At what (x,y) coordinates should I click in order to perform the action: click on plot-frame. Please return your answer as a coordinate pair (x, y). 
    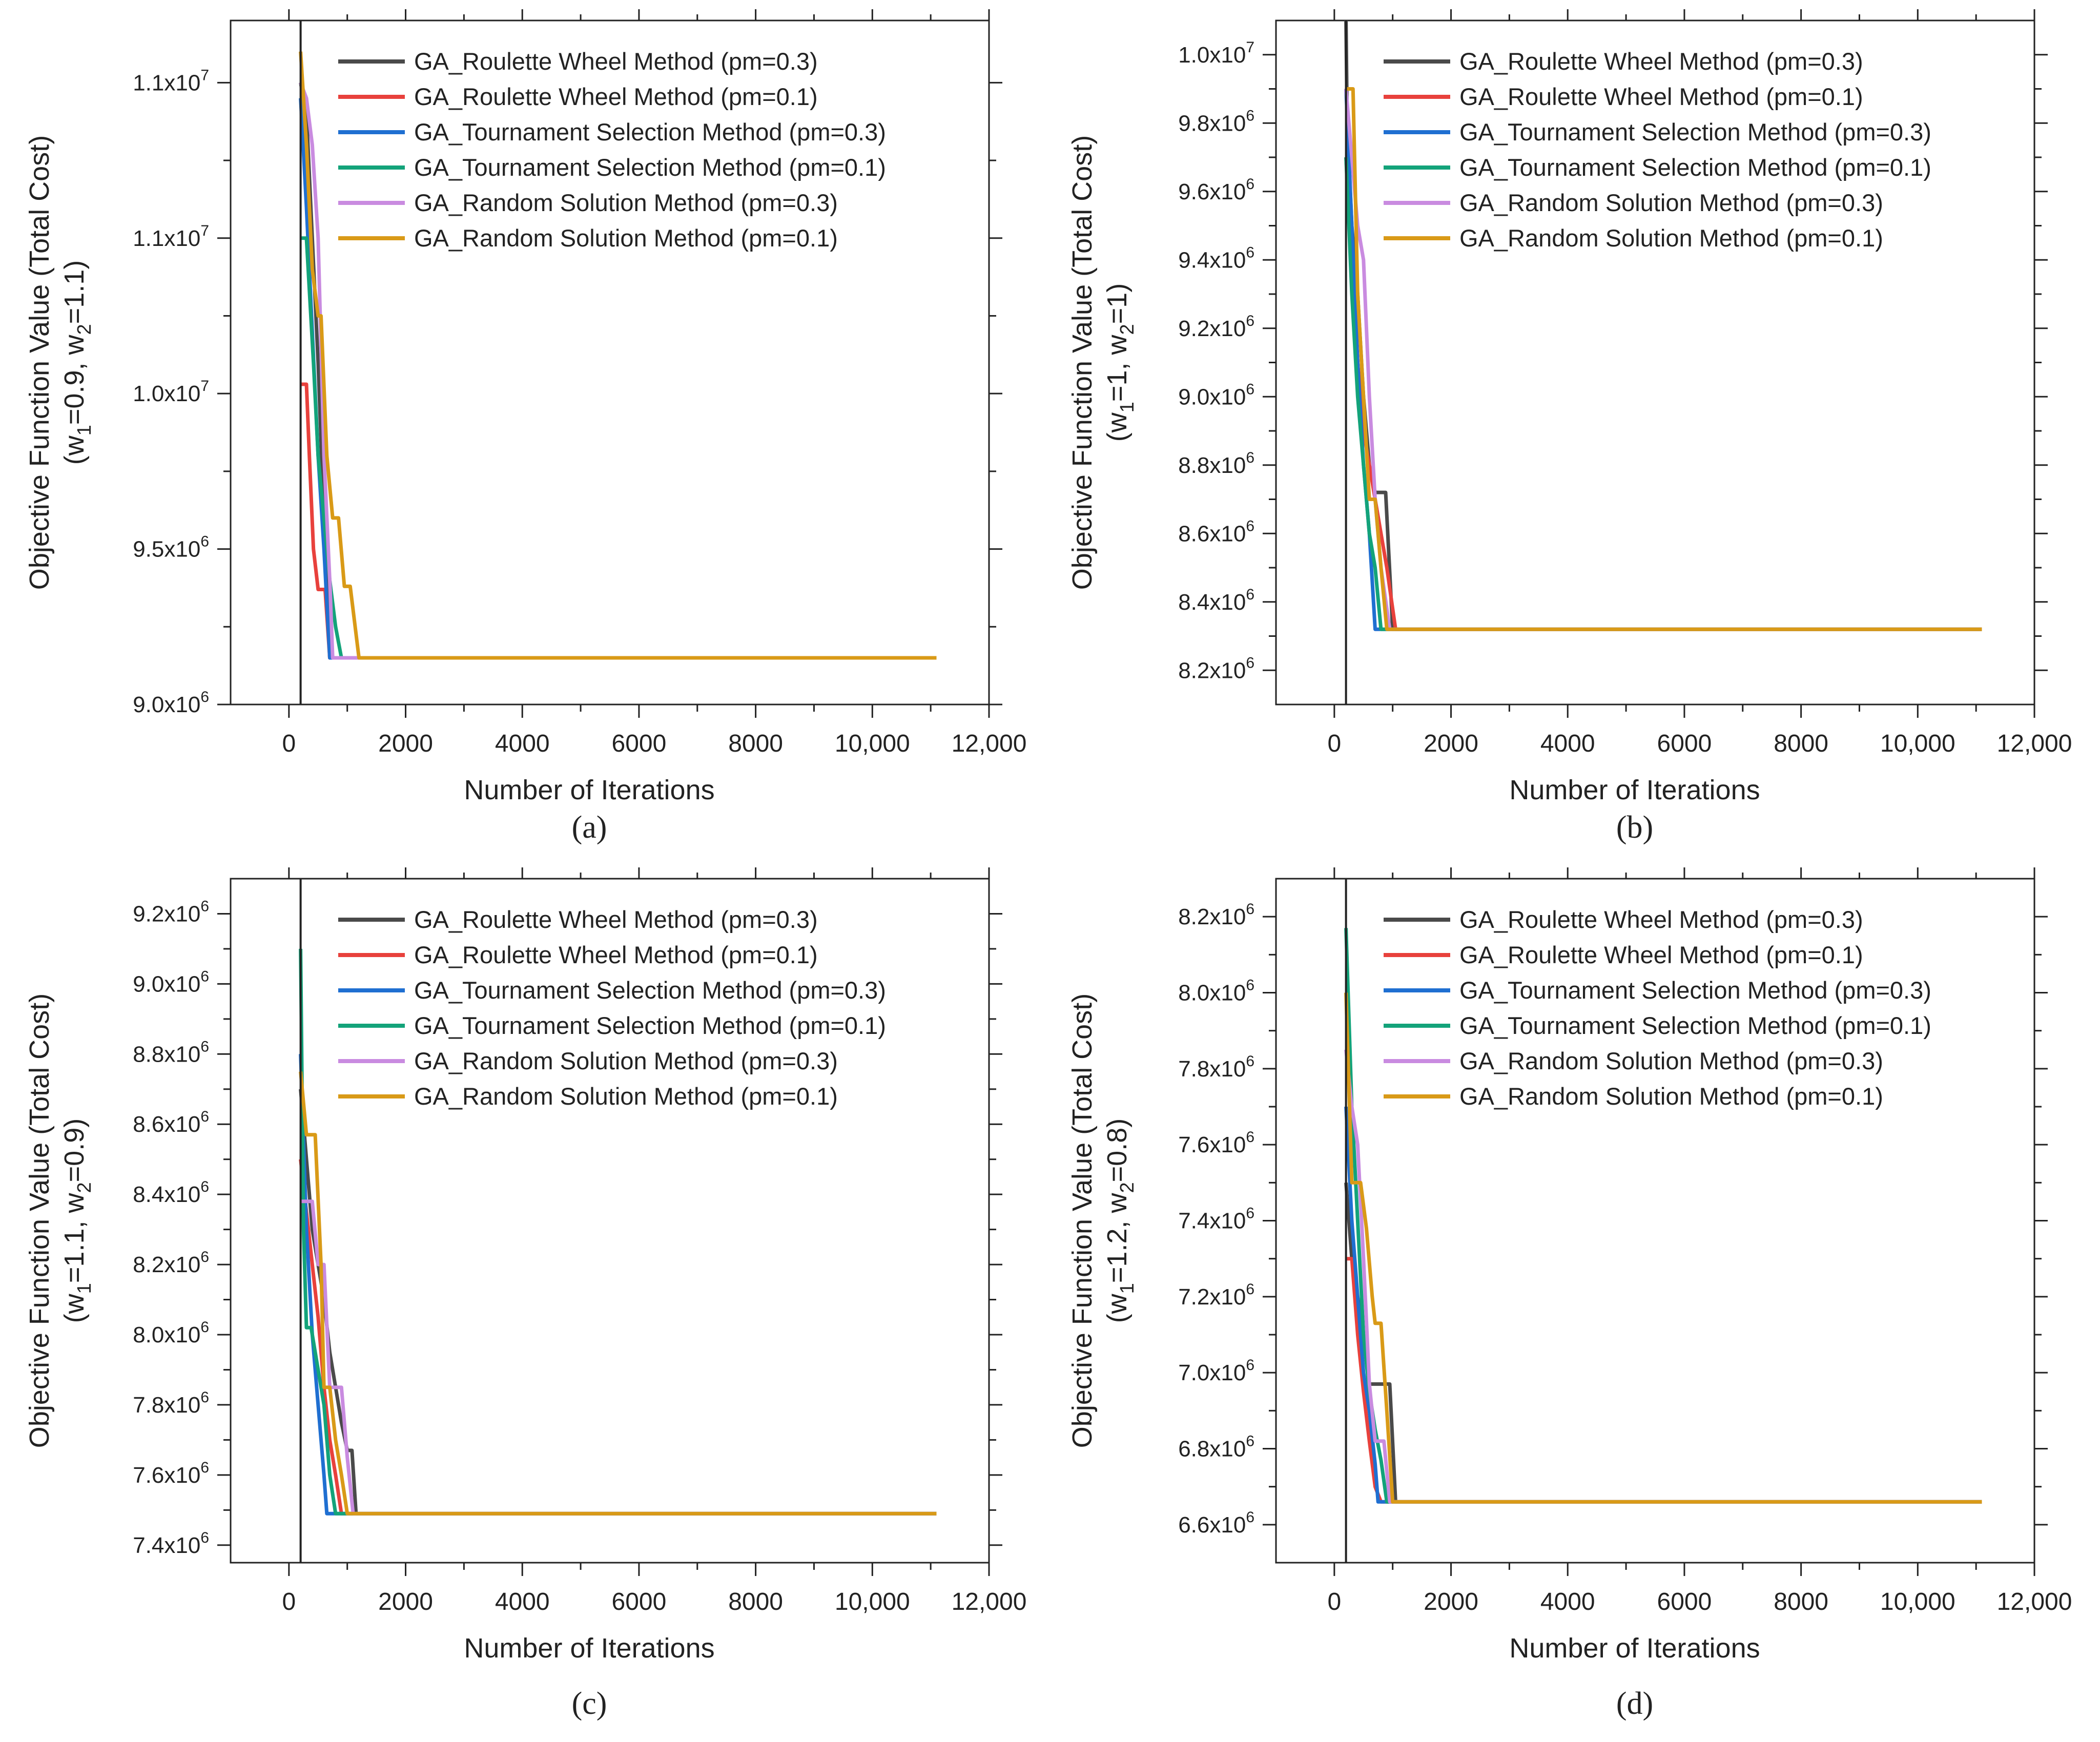
    Looking at the image, I should click on (610, 362).